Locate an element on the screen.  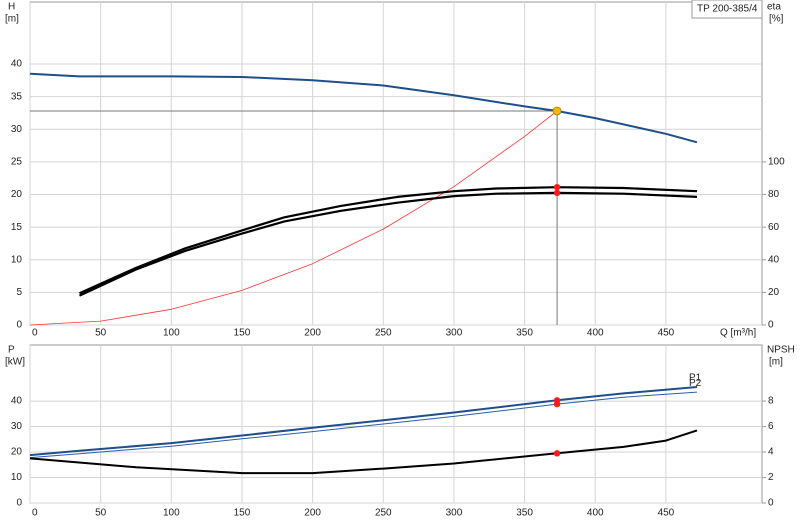
y-unit: [m] is located at coordinates (12, 19).